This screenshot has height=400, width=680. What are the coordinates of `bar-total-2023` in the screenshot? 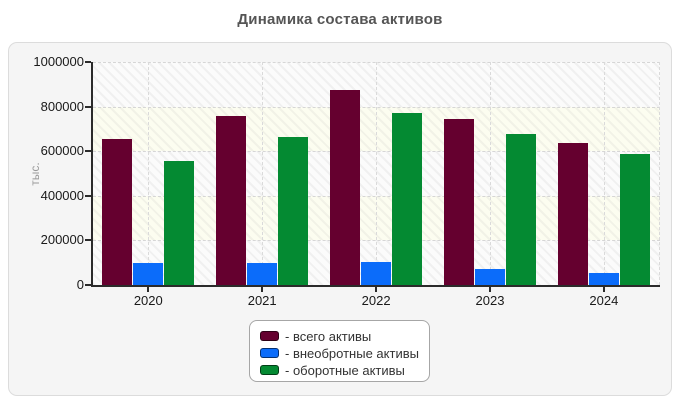 It's located at (459, 201).